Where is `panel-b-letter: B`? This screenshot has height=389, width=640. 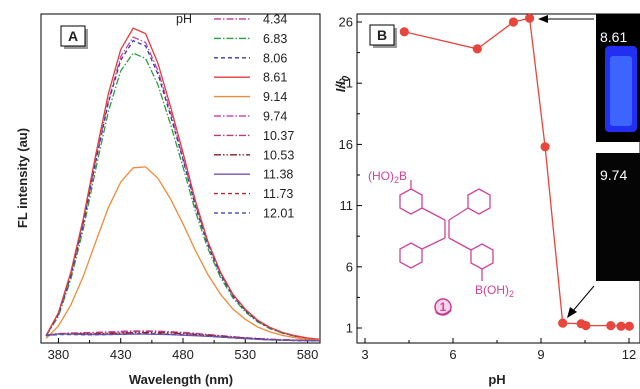 panel-b-letter: B is located at coordinates (382, 35).